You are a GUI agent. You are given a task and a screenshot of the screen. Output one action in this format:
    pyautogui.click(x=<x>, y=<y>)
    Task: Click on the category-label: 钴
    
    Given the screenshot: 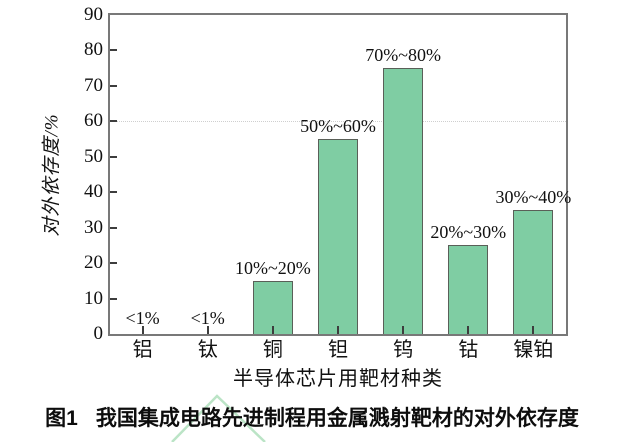 What is the action you would take?
    pyautogui.click(x=468, y=350)
    